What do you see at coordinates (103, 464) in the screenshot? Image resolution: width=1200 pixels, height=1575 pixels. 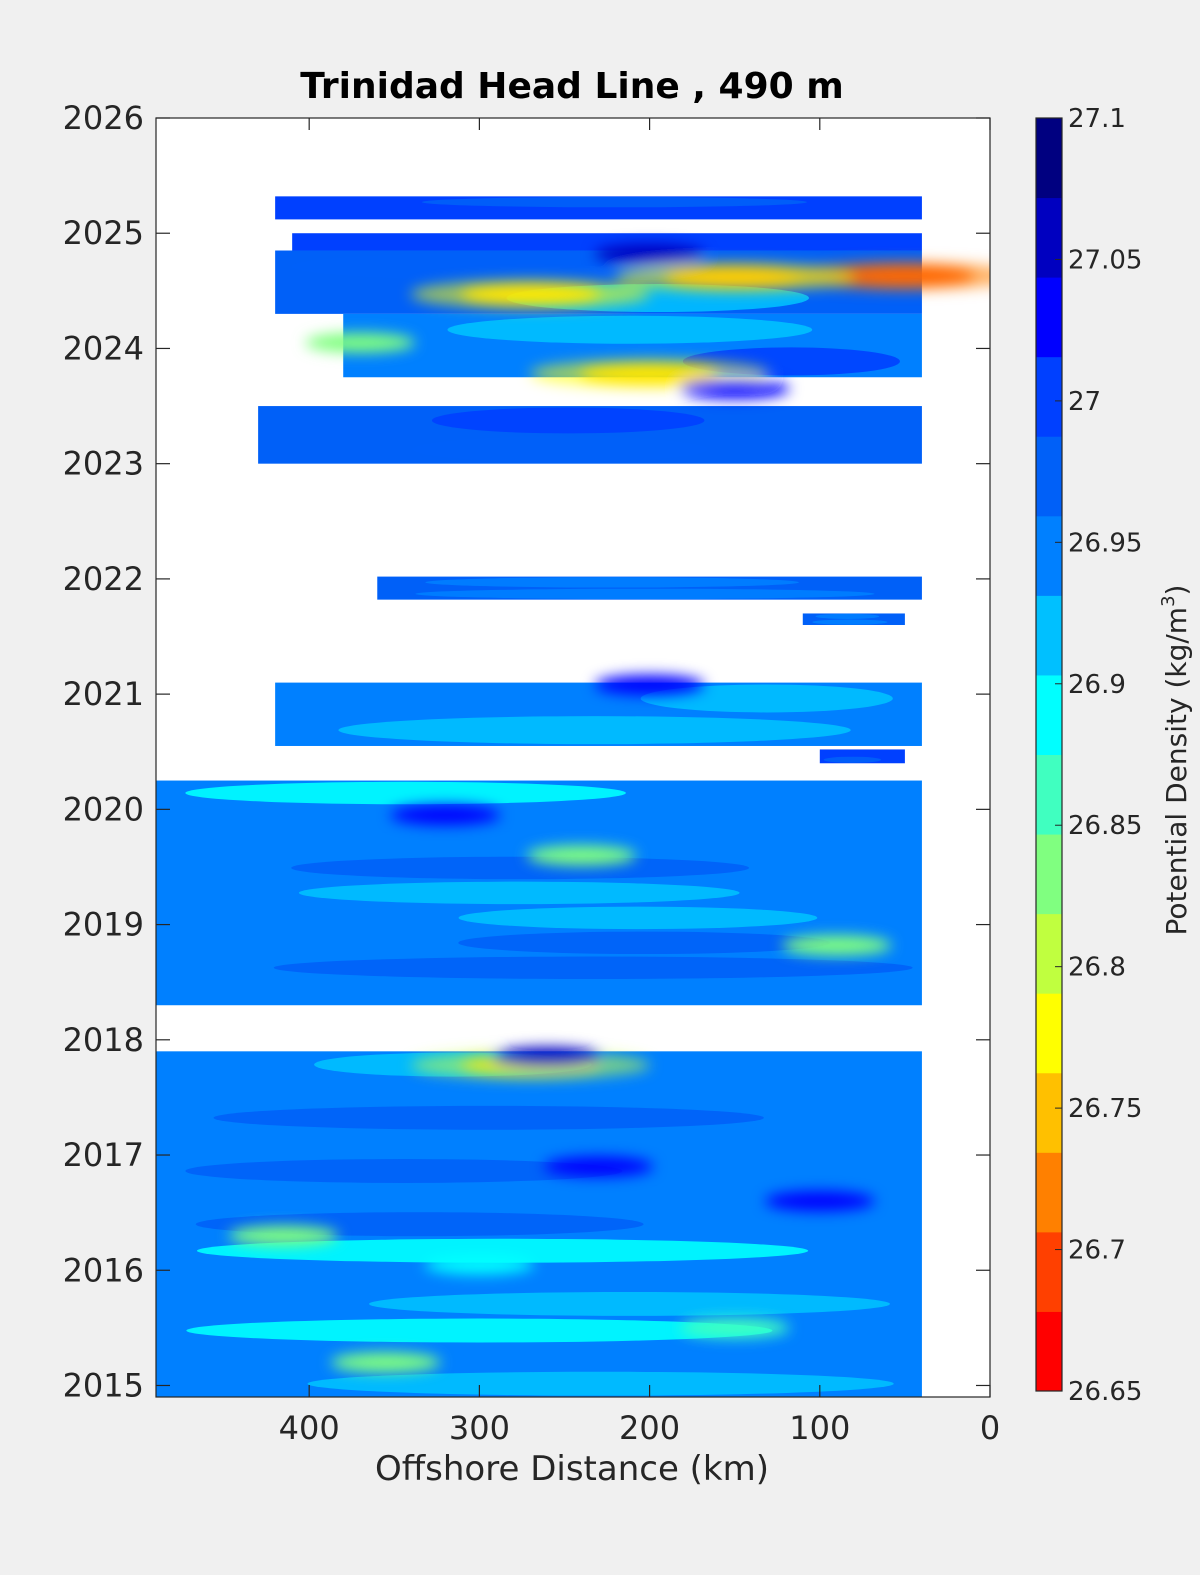 I see `y-tick-label: 2023` at bounding box center [103, 464].